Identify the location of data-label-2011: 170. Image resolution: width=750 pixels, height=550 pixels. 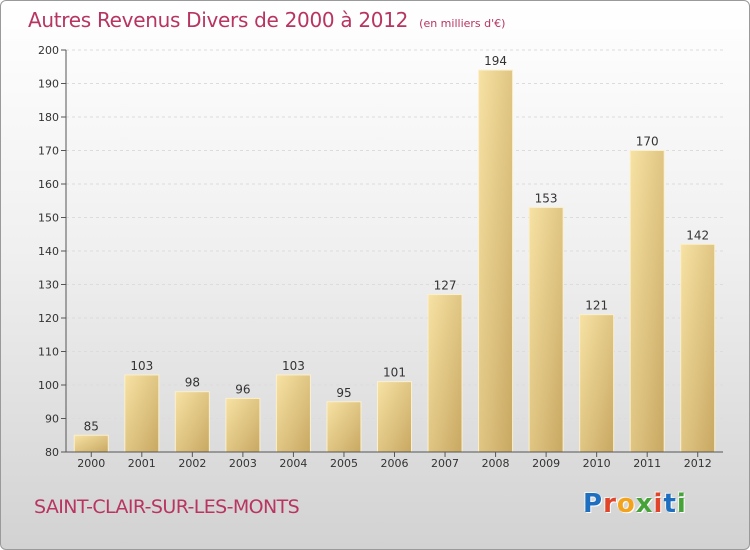
(647, 142).